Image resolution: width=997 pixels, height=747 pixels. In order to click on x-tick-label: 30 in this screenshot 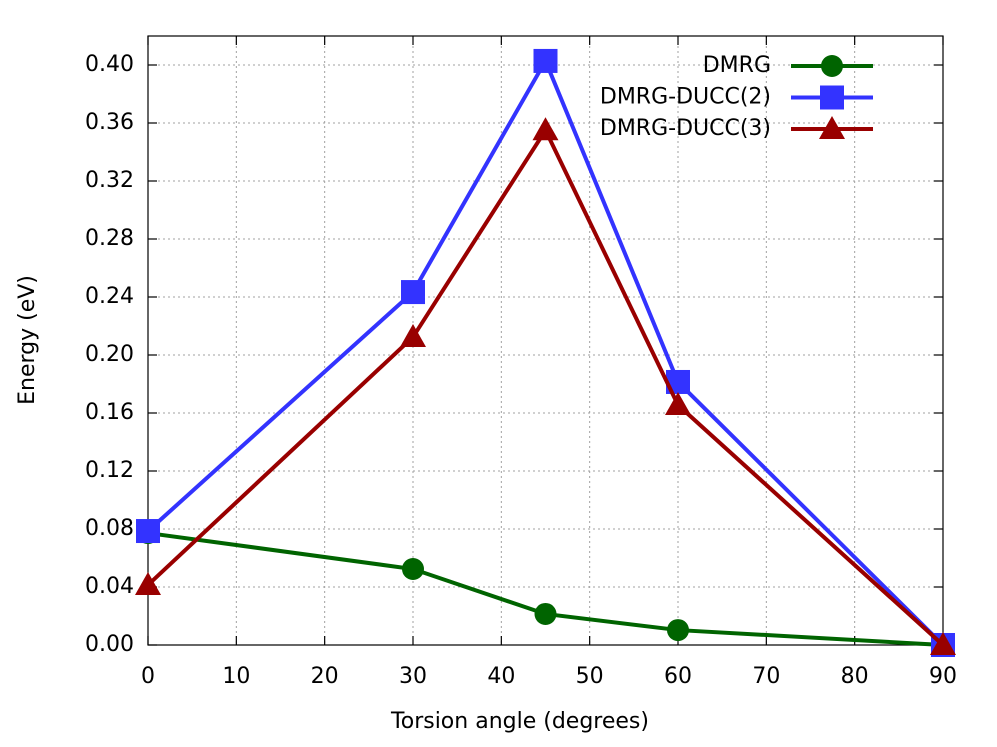, I will do `click(413, 676)`.